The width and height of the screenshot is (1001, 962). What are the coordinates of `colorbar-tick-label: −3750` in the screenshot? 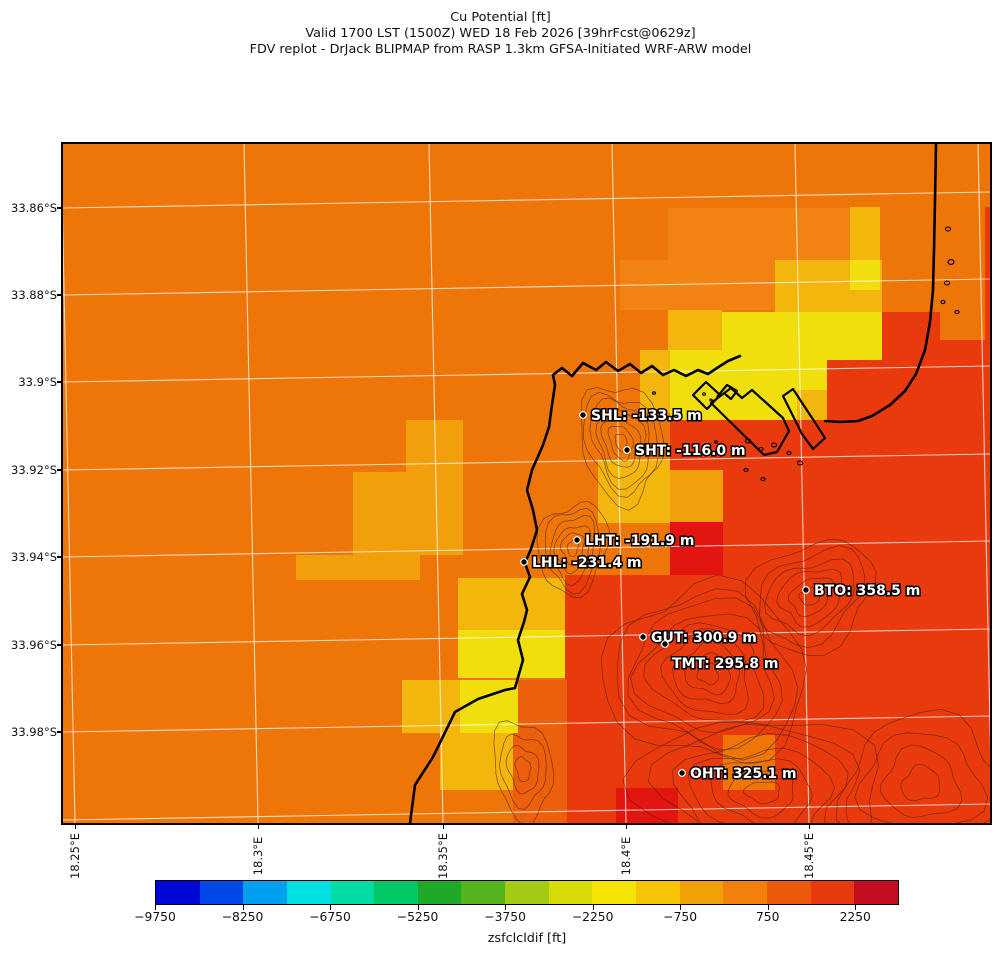 It's located at (505, 917).